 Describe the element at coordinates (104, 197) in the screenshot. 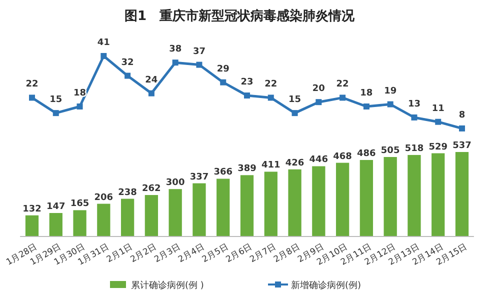

I see `data-label: 206` at that location.